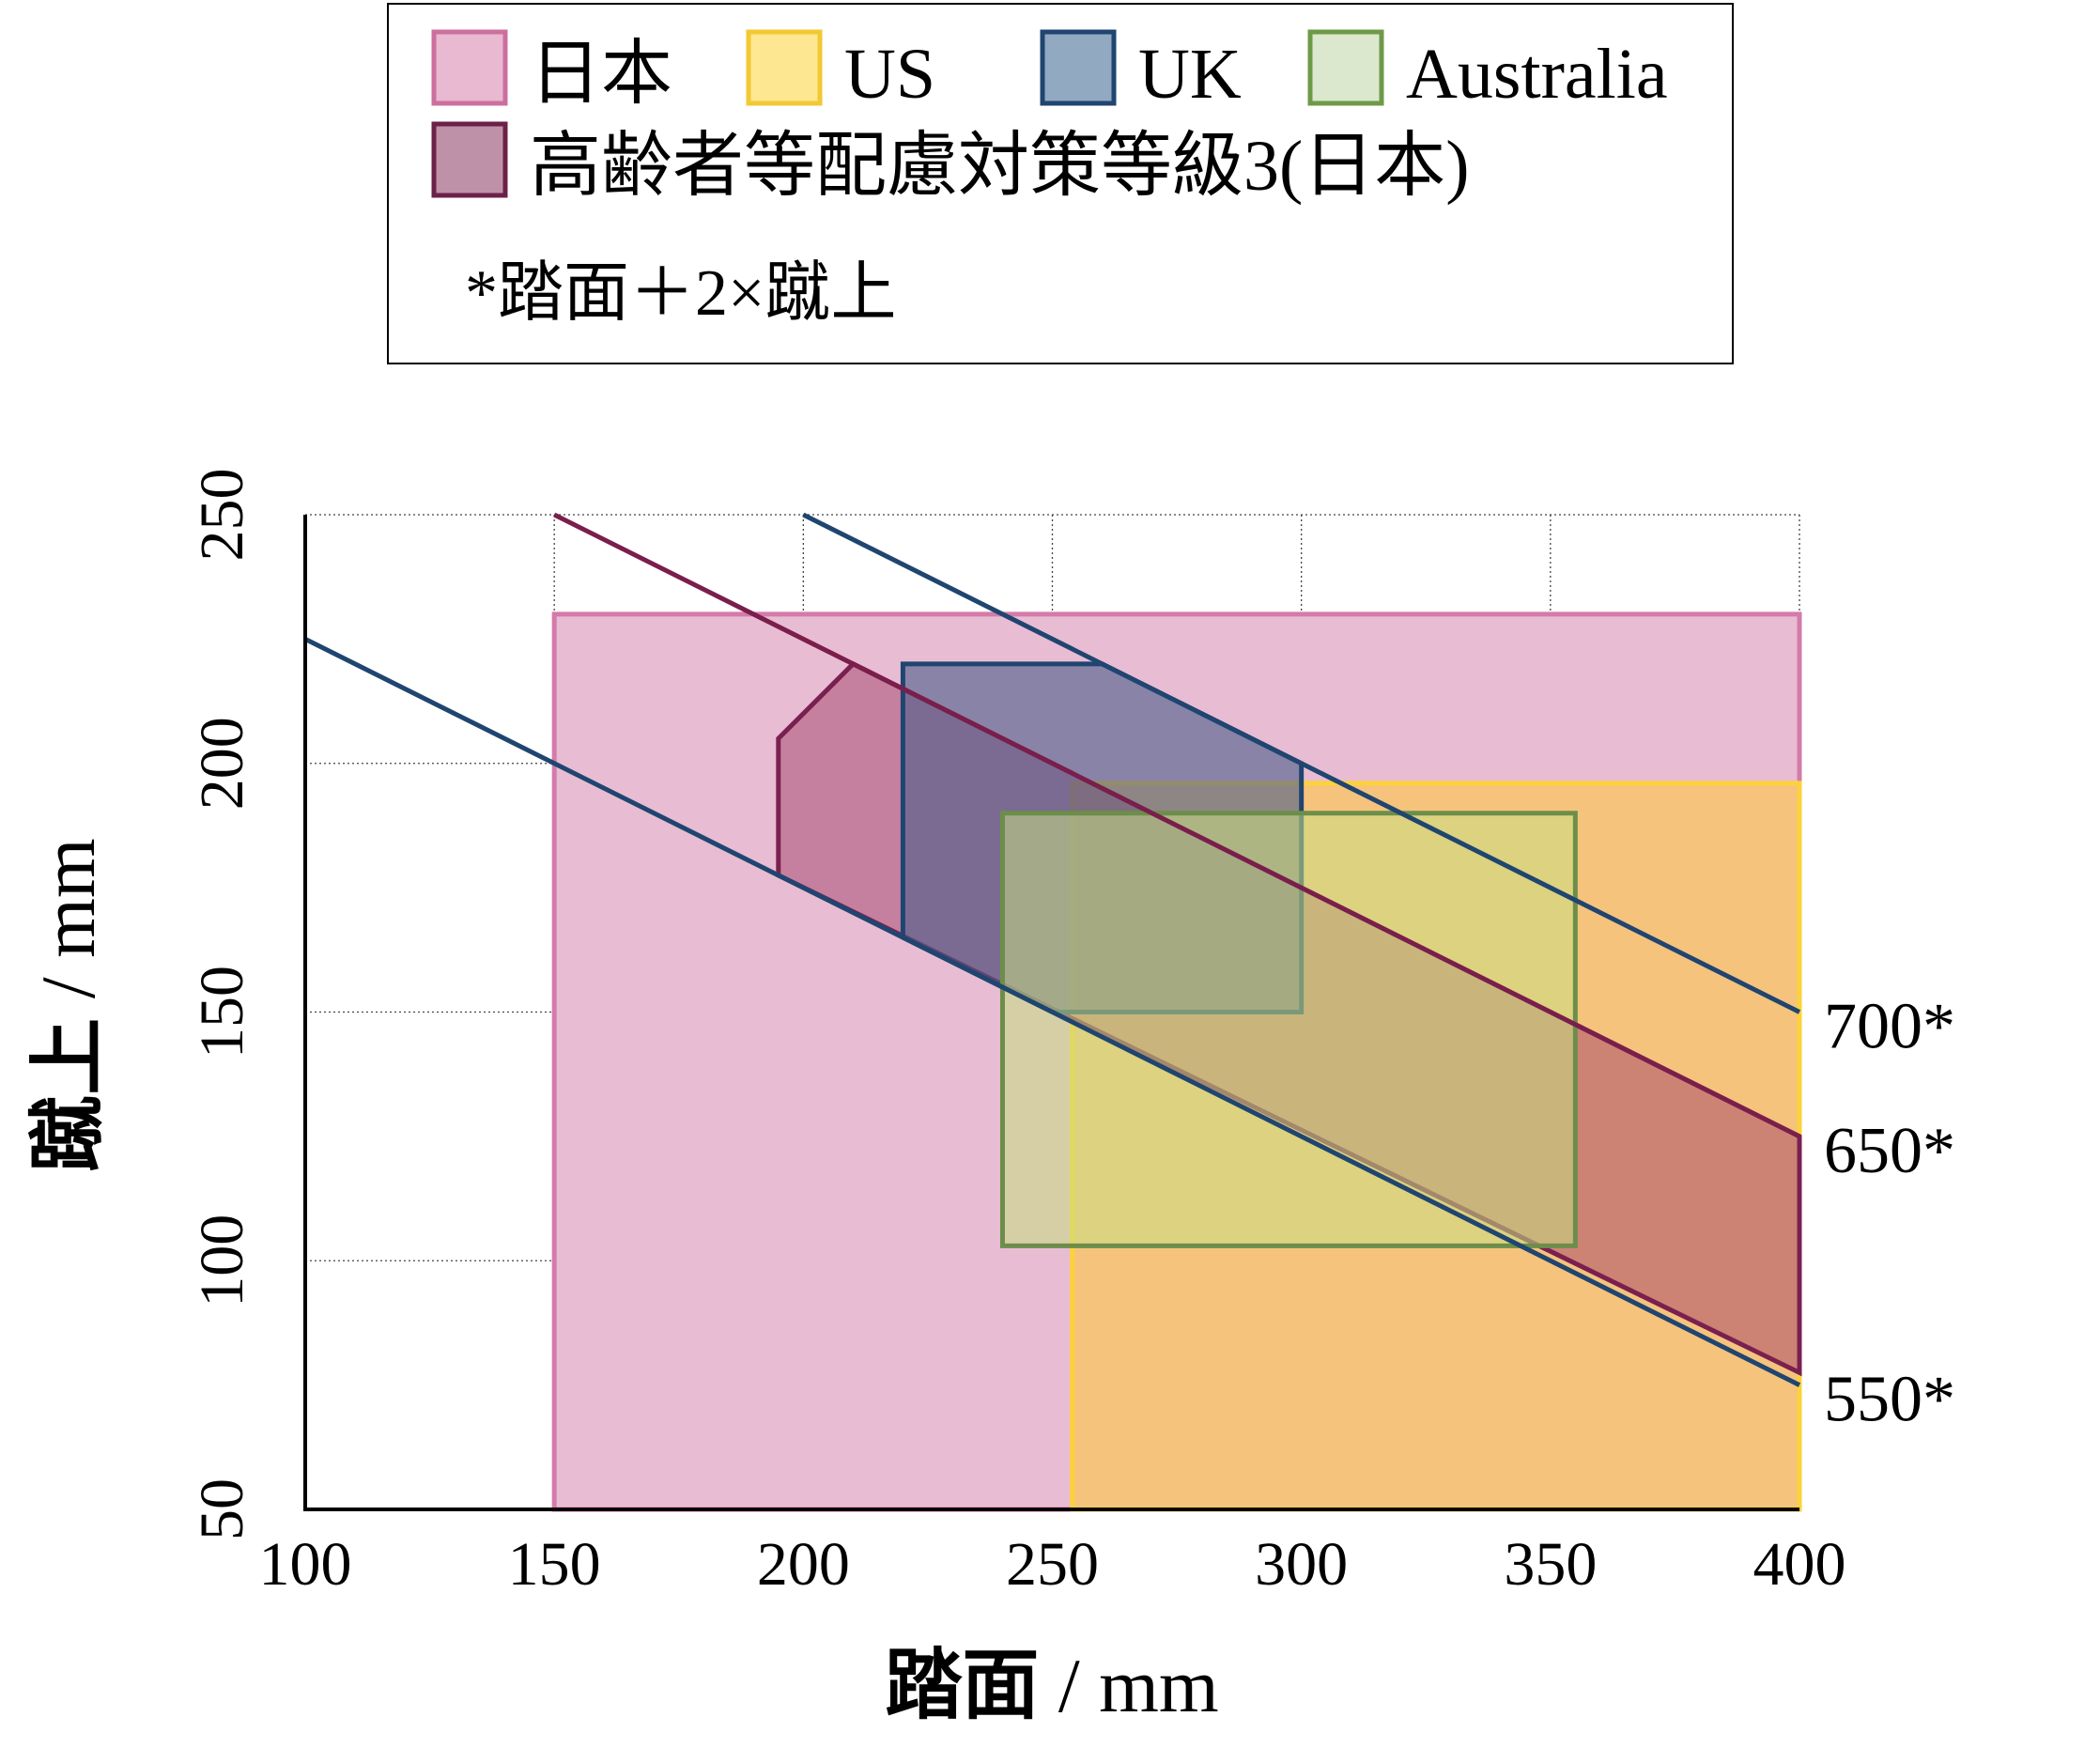  Describe the element at coordinates (1190, 74) in the screenshot. I see `legend-label-2: UK` at that location.